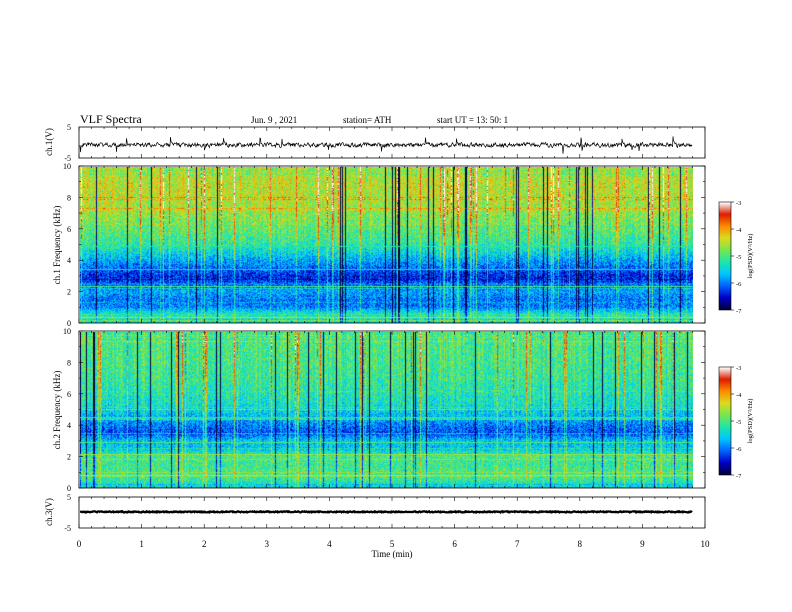  What do you see at coordinates (329, 544) in the screenshot?
I see `time-tick-label: 4` at bounding box center [329, 544].